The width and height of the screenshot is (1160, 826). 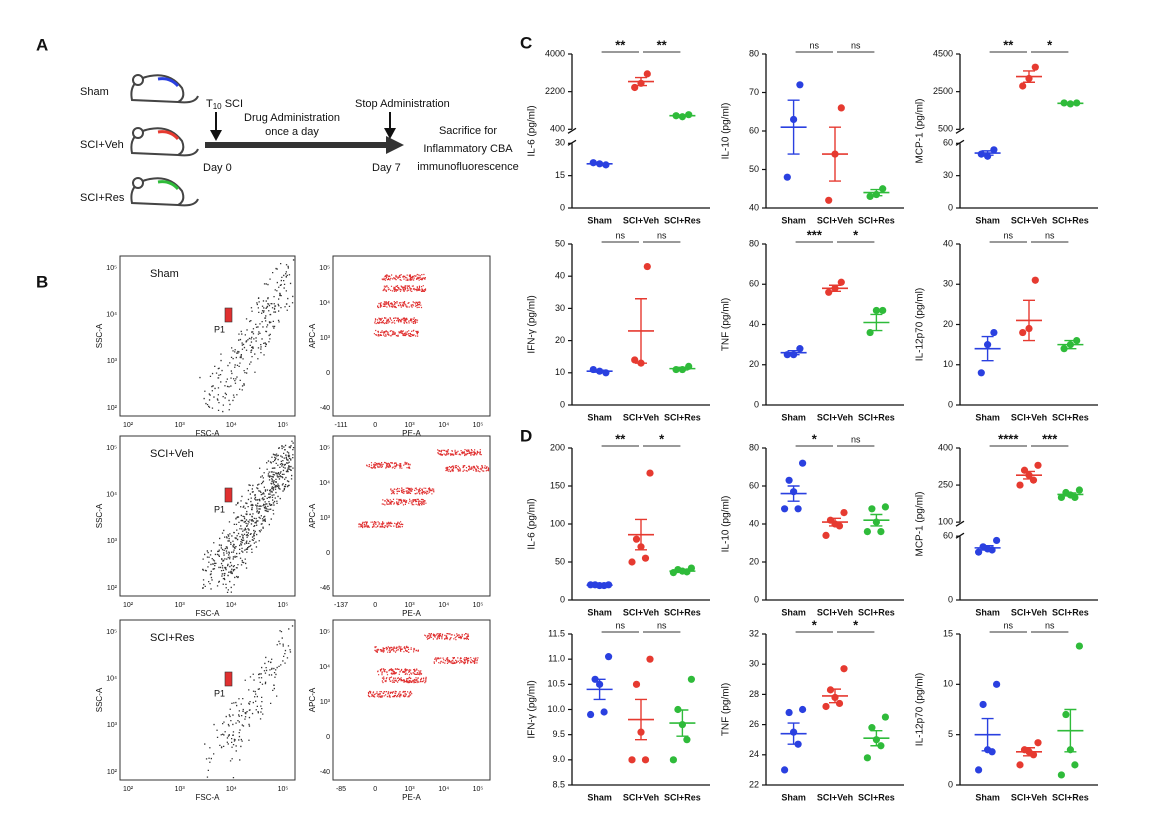 I want to click on y-tick-label: 2200, so click(x=555, y=91).